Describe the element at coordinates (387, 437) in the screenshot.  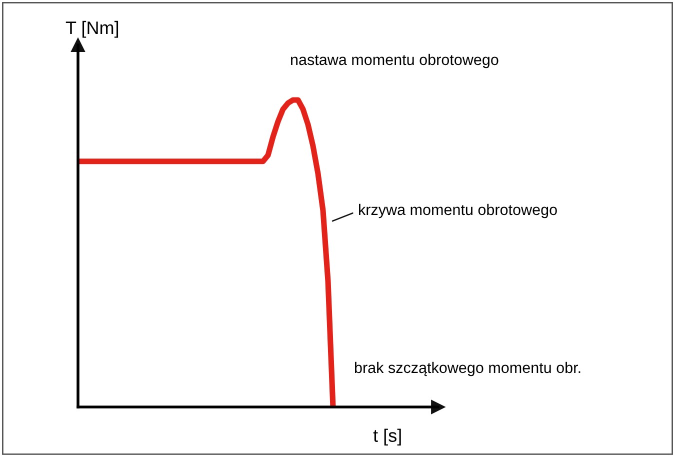
I see `x-axis-title: t [s]` at that location.